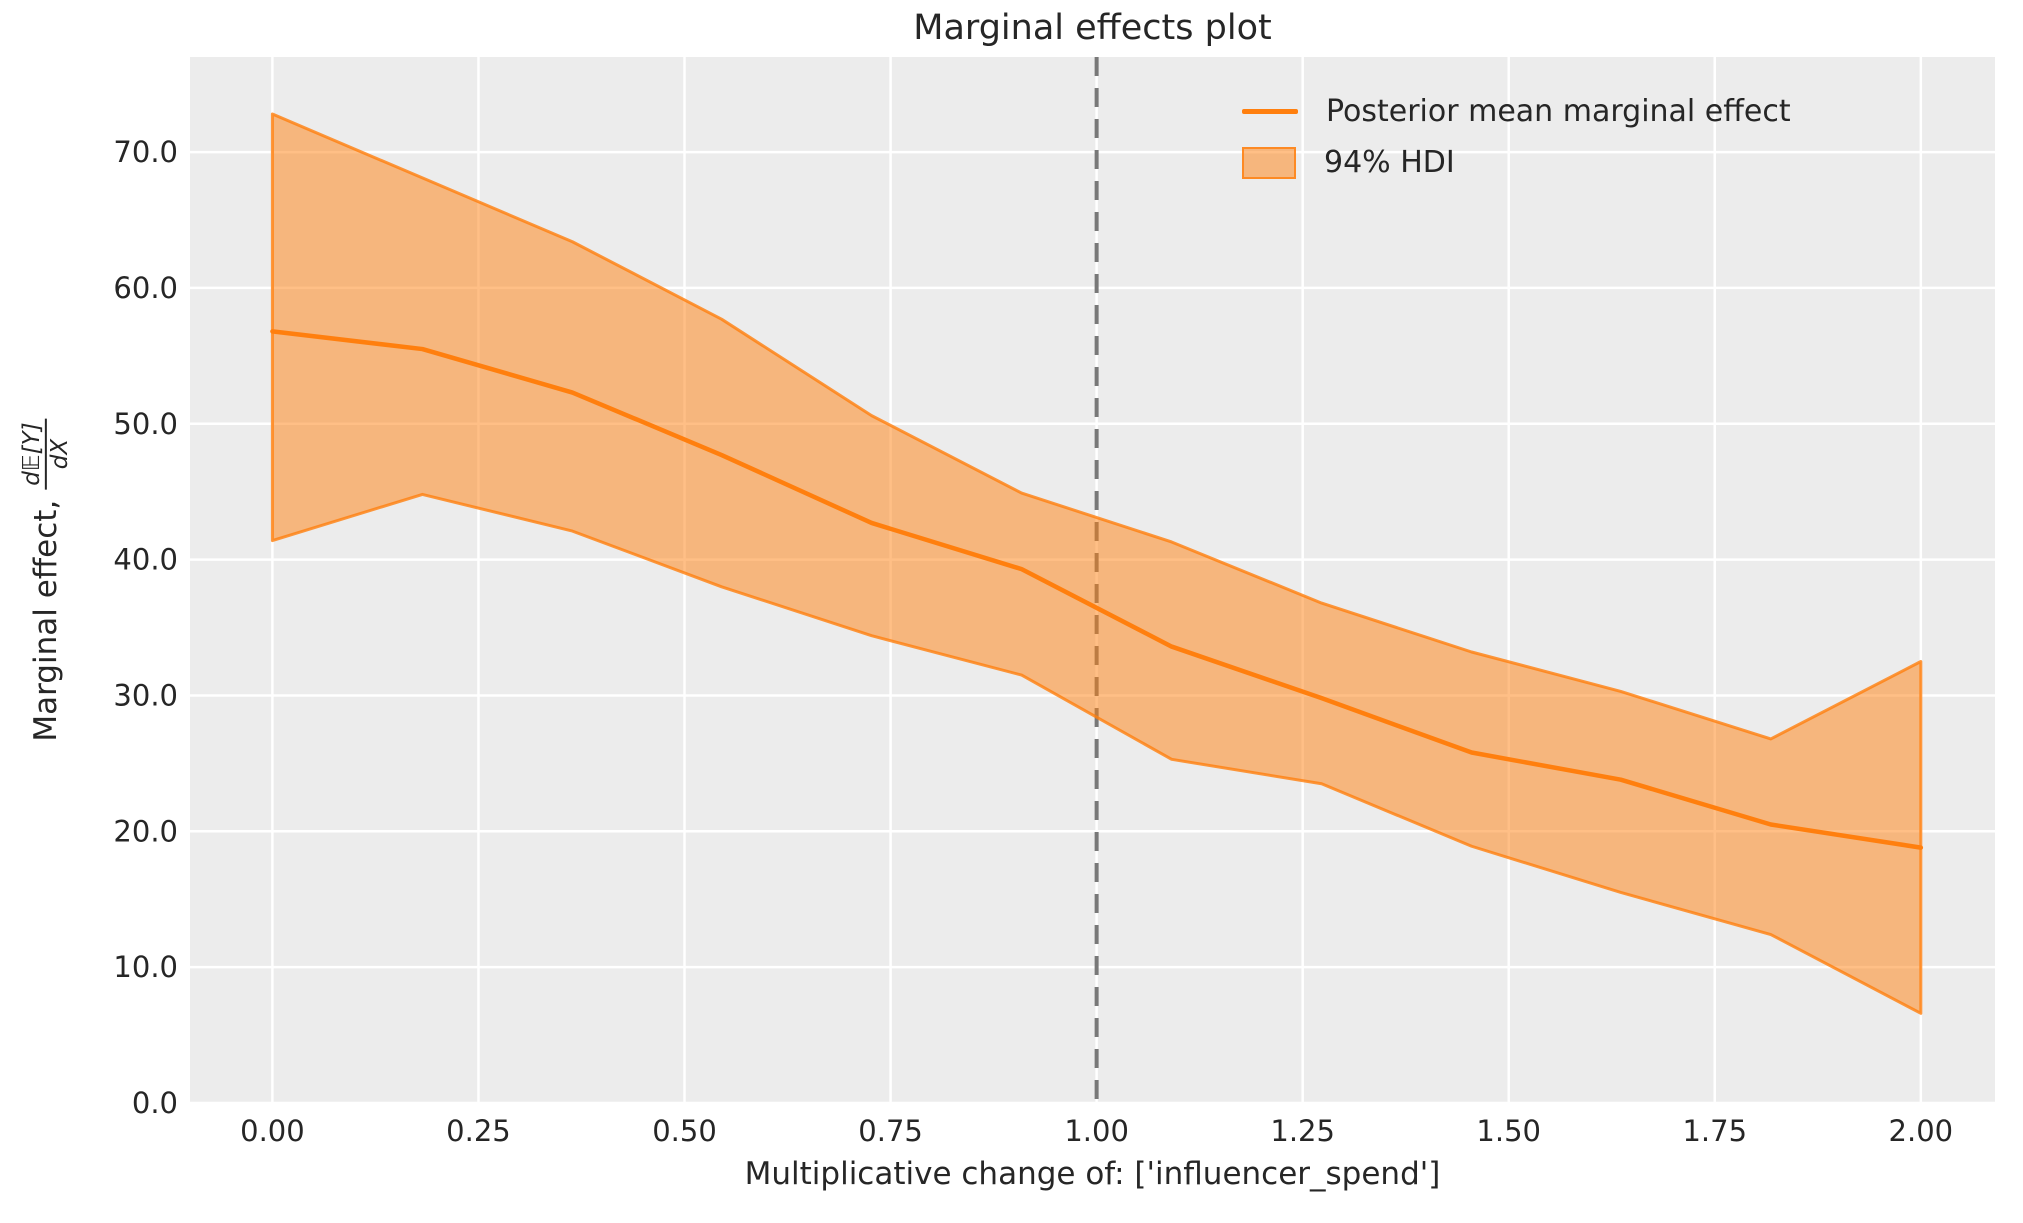 Image resolution: width=2023 pixels, height=1223 pixels. I want to click on fraction-denominator: dX, so click(60, 454).